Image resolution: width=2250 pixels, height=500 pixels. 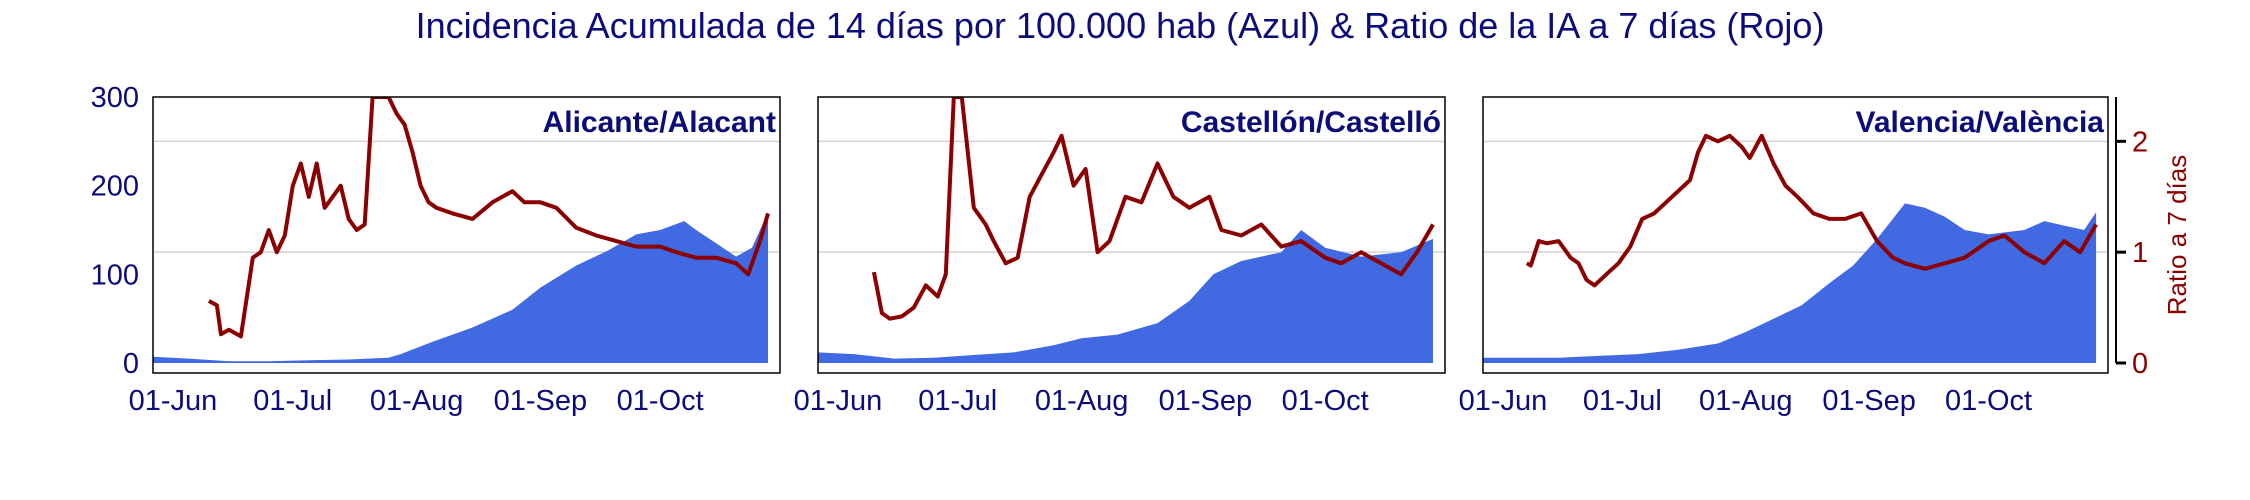 I want to click on right-axis-label: Ratio a 7 días, so click(x=2177, y=235).